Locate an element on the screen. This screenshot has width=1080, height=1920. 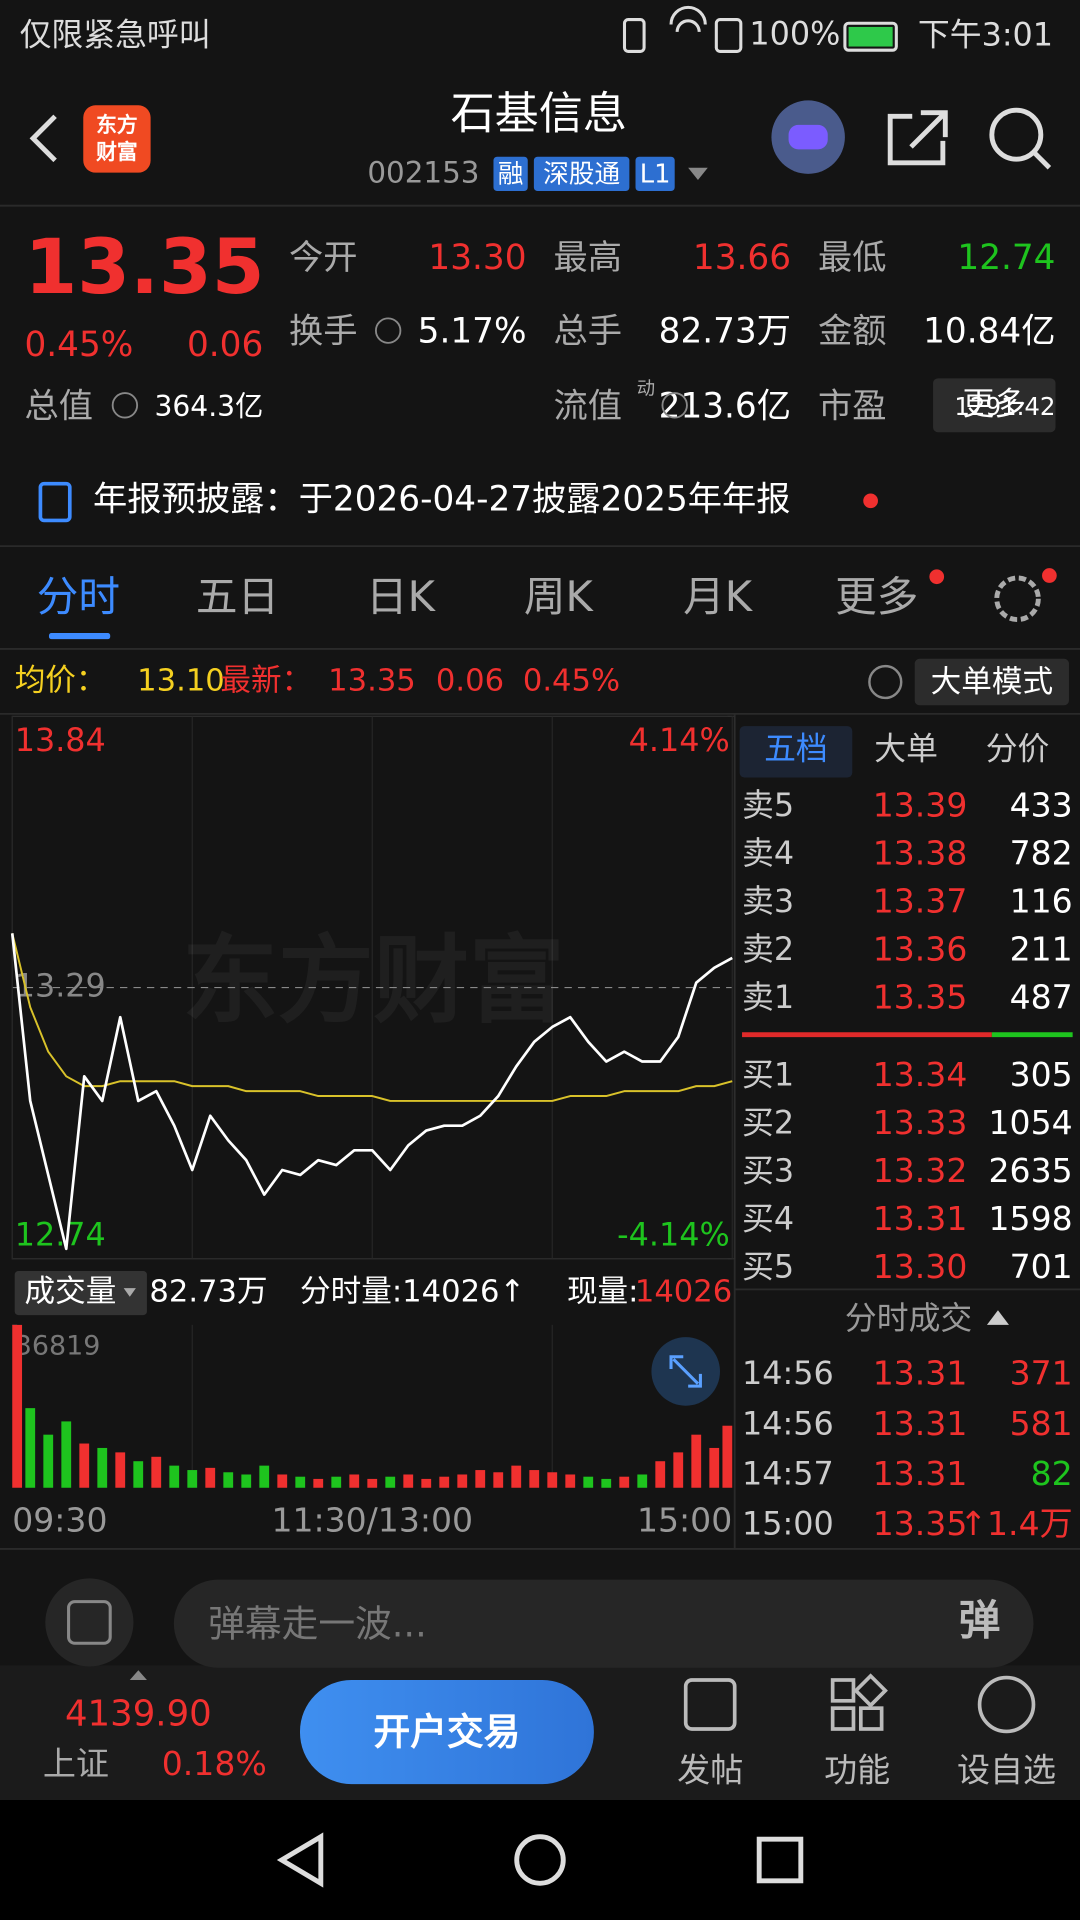
field-label: 最高 is located at coordinates (587, 258).